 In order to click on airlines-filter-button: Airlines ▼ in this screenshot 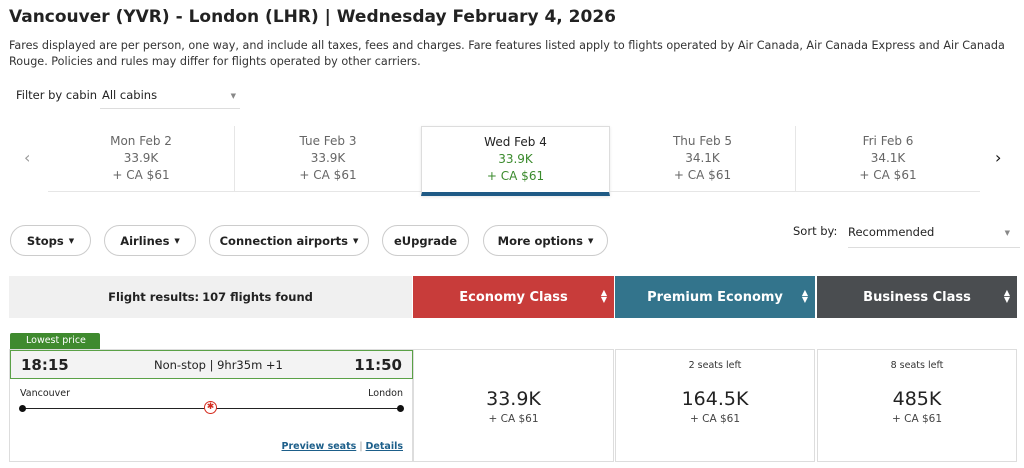, I will do `click(150, 240)`.